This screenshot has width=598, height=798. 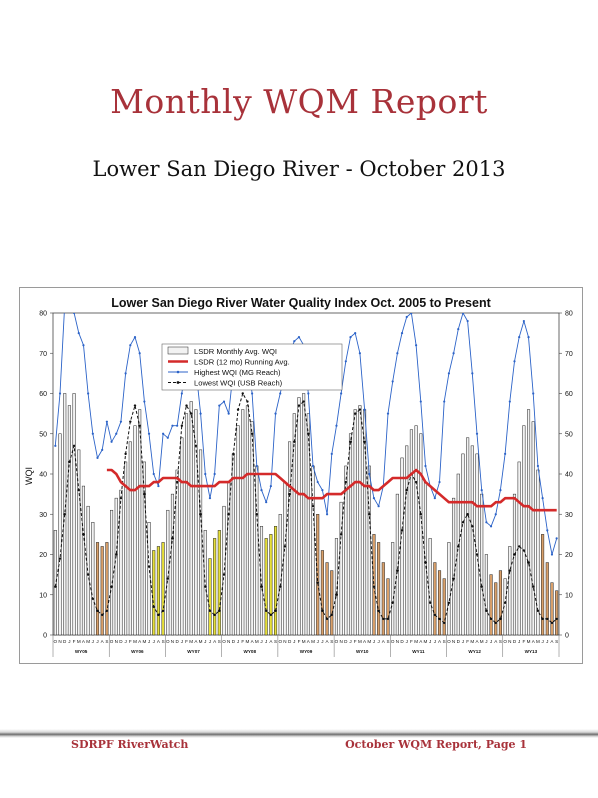 I want to click on y-tick-label-right: 40, so click(x=569, y=475).